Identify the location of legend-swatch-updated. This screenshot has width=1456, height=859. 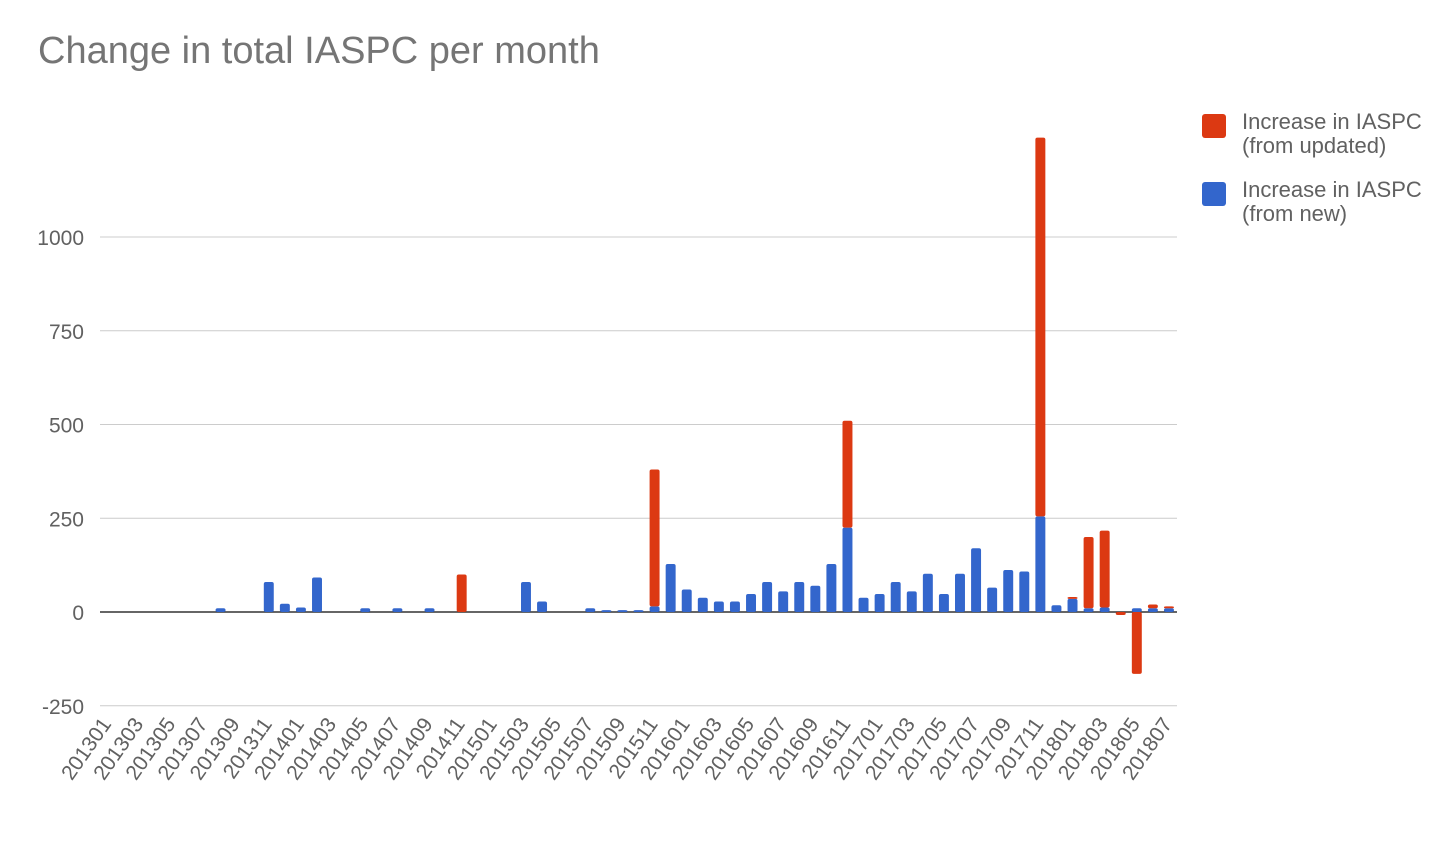
(1214, 126).